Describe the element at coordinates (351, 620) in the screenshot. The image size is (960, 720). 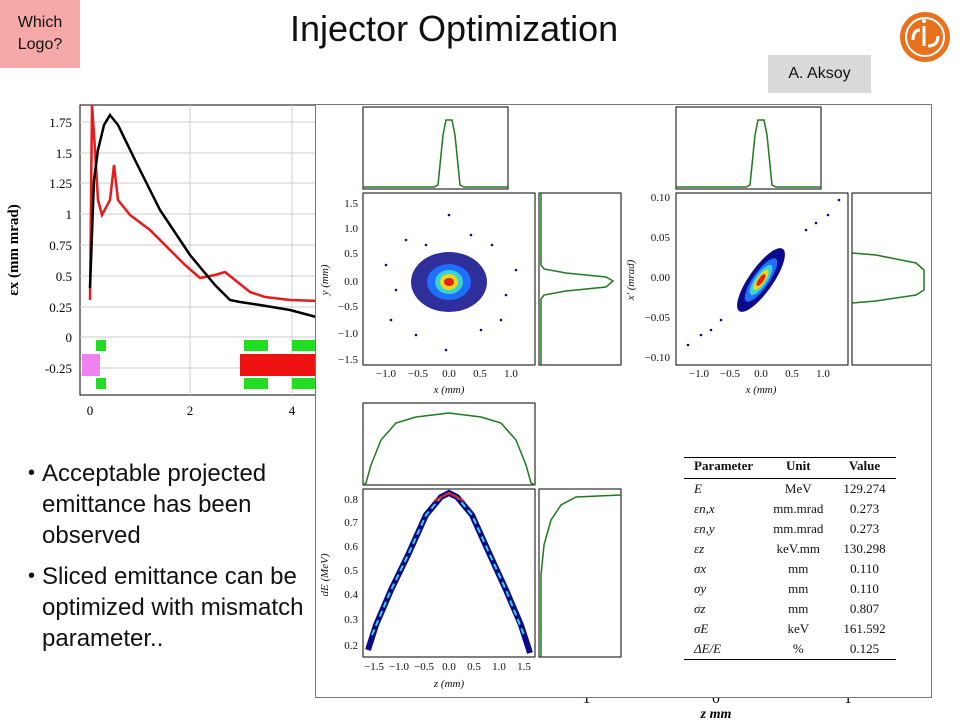
I see `long-ytick: 0.3` at that location.